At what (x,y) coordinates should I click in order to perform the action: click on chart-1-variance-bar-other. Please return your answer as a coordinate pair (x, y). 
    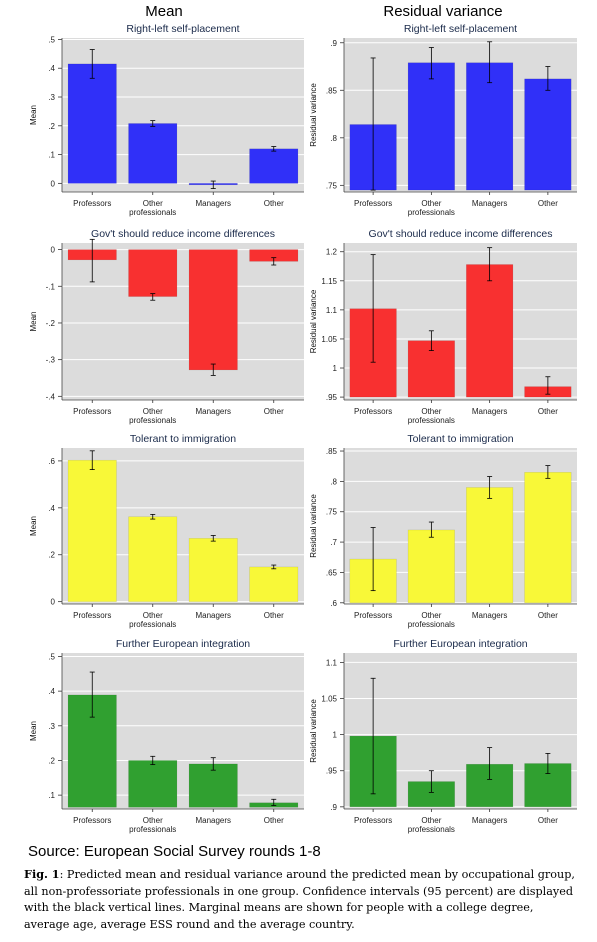
    Looking at the image, I should click on (548, 134).